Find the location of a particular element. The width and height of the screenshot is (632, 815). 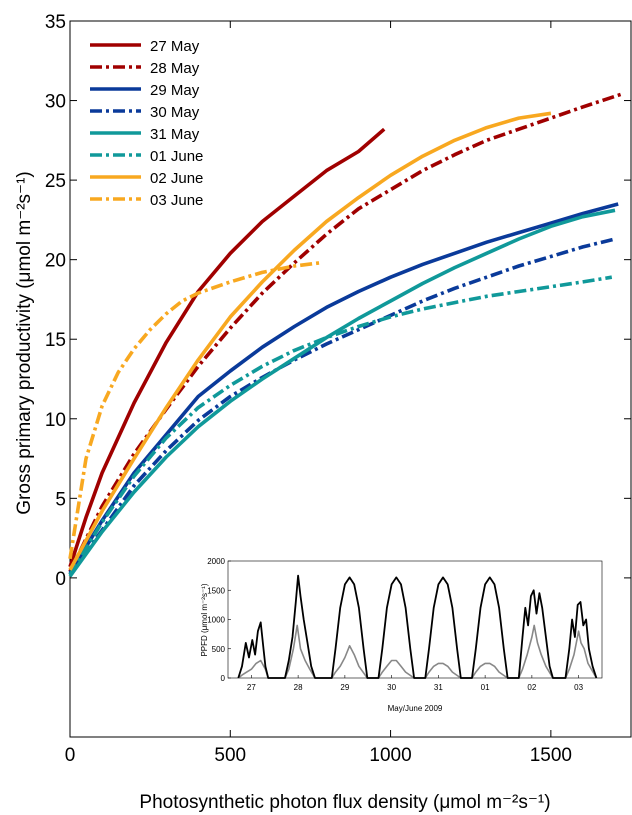

inset-series-layer is located at coordinates (417, 626).